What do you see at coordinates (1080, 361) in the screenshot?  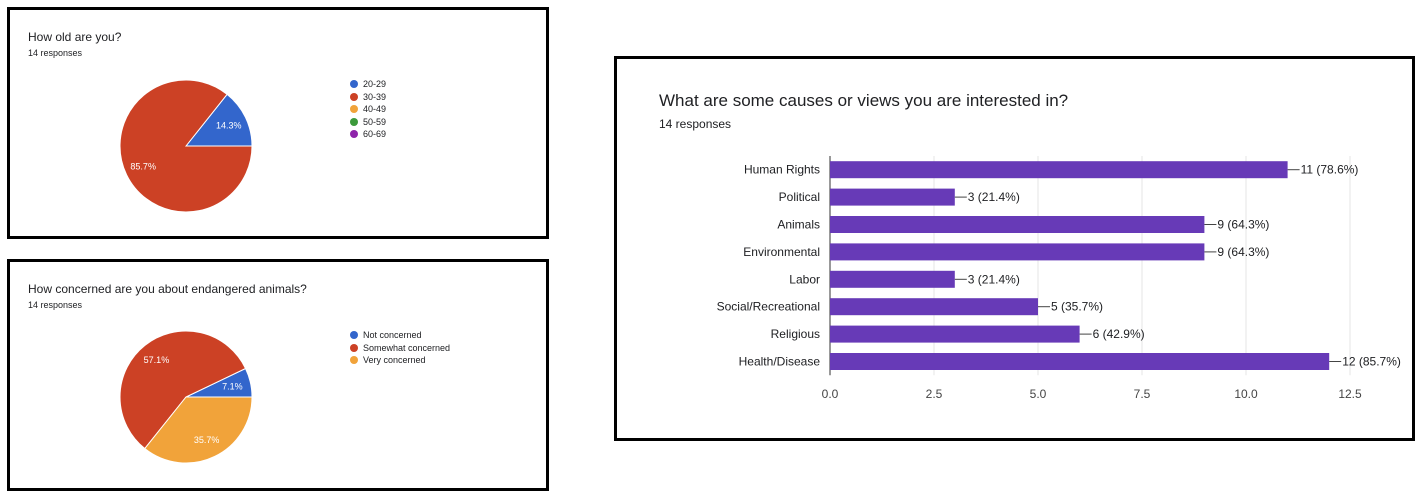 I see `bar-health-disease` at bounding box center [1080, 361].